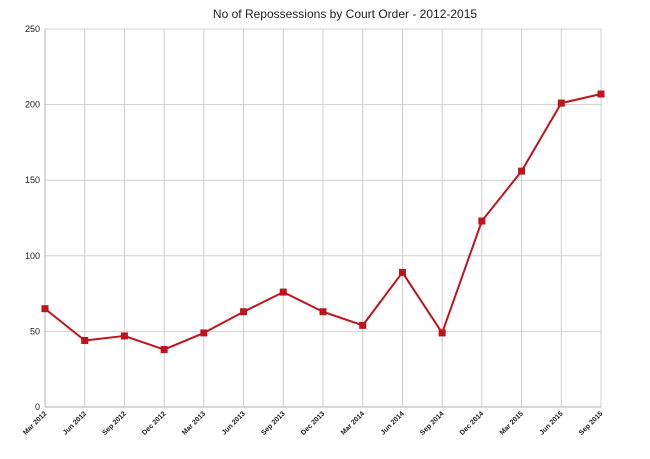  I want to click on data-point-jun-2015, so click(561, 103).